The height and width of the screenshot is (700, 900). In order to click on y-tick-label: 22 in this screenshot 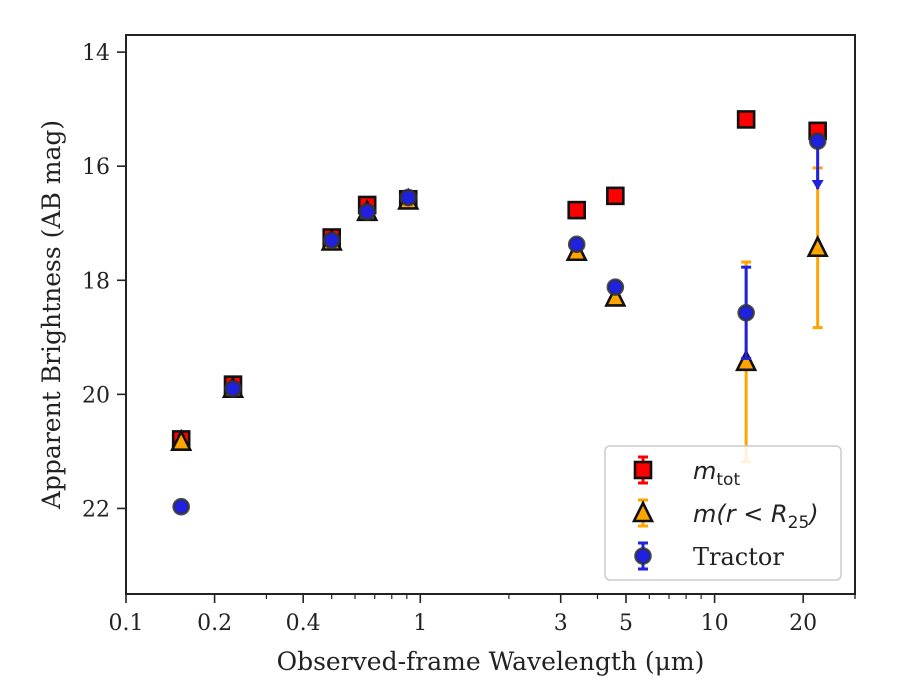, I will do `click(96, 509)`.